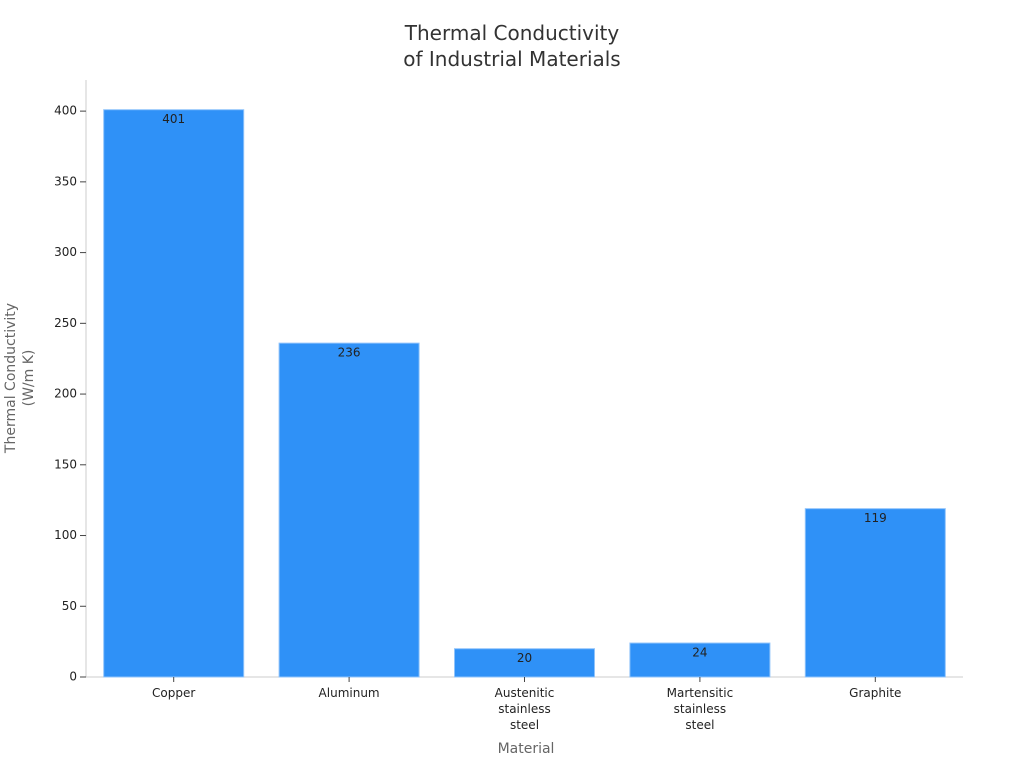 This screenshot has width=1024, height=768. I want to click on y-tick-label: 350, so click(65, 181).